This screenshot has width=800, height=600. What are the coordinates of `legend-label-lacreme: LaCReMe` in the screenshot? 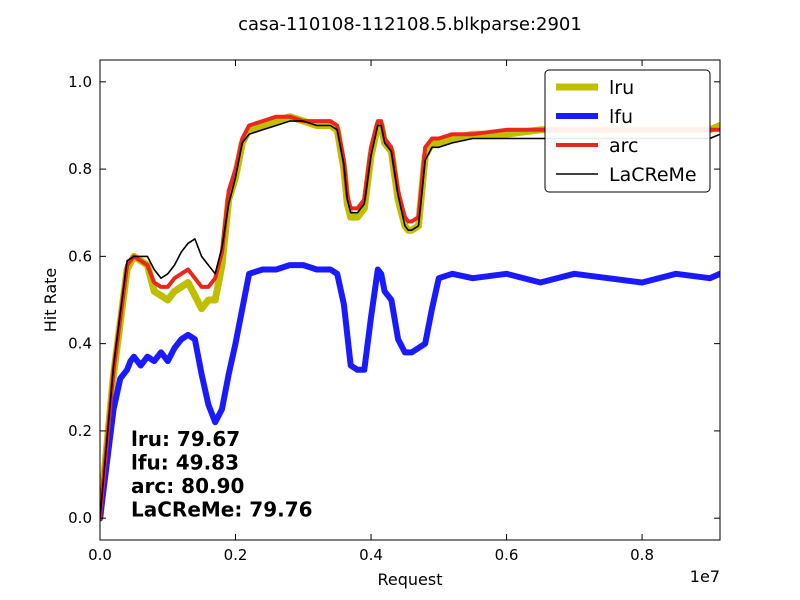 It's located at (653, 175).